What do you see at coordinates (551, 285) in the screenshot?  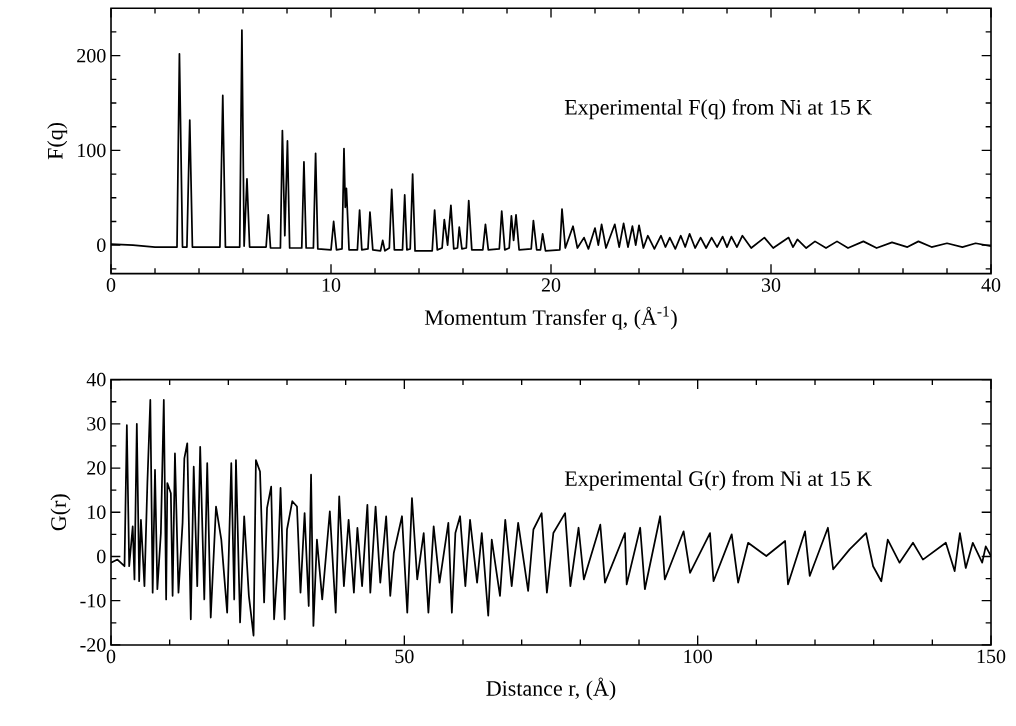 I see `x-tick-label: 20` at bounding box center [551, 285].